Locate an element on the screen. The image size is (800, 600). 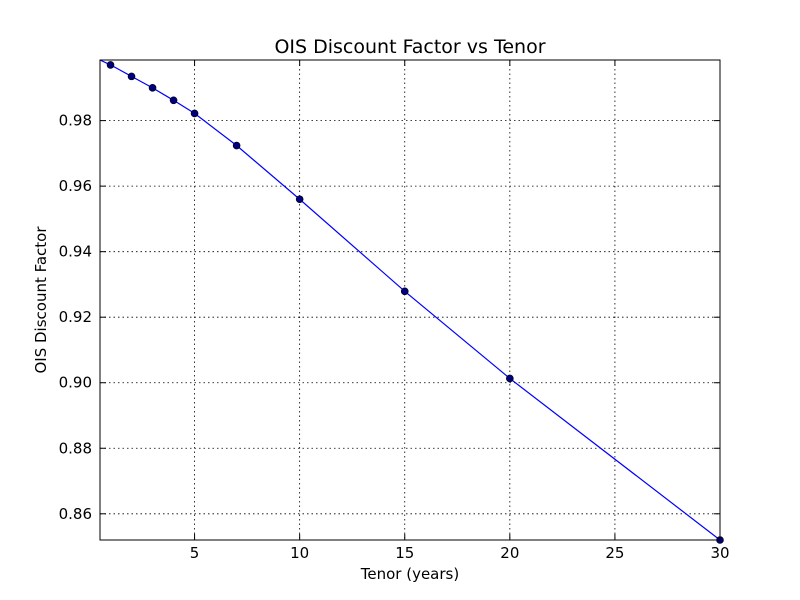
x-tick-label: 10 is located at coordinates (299, 553).